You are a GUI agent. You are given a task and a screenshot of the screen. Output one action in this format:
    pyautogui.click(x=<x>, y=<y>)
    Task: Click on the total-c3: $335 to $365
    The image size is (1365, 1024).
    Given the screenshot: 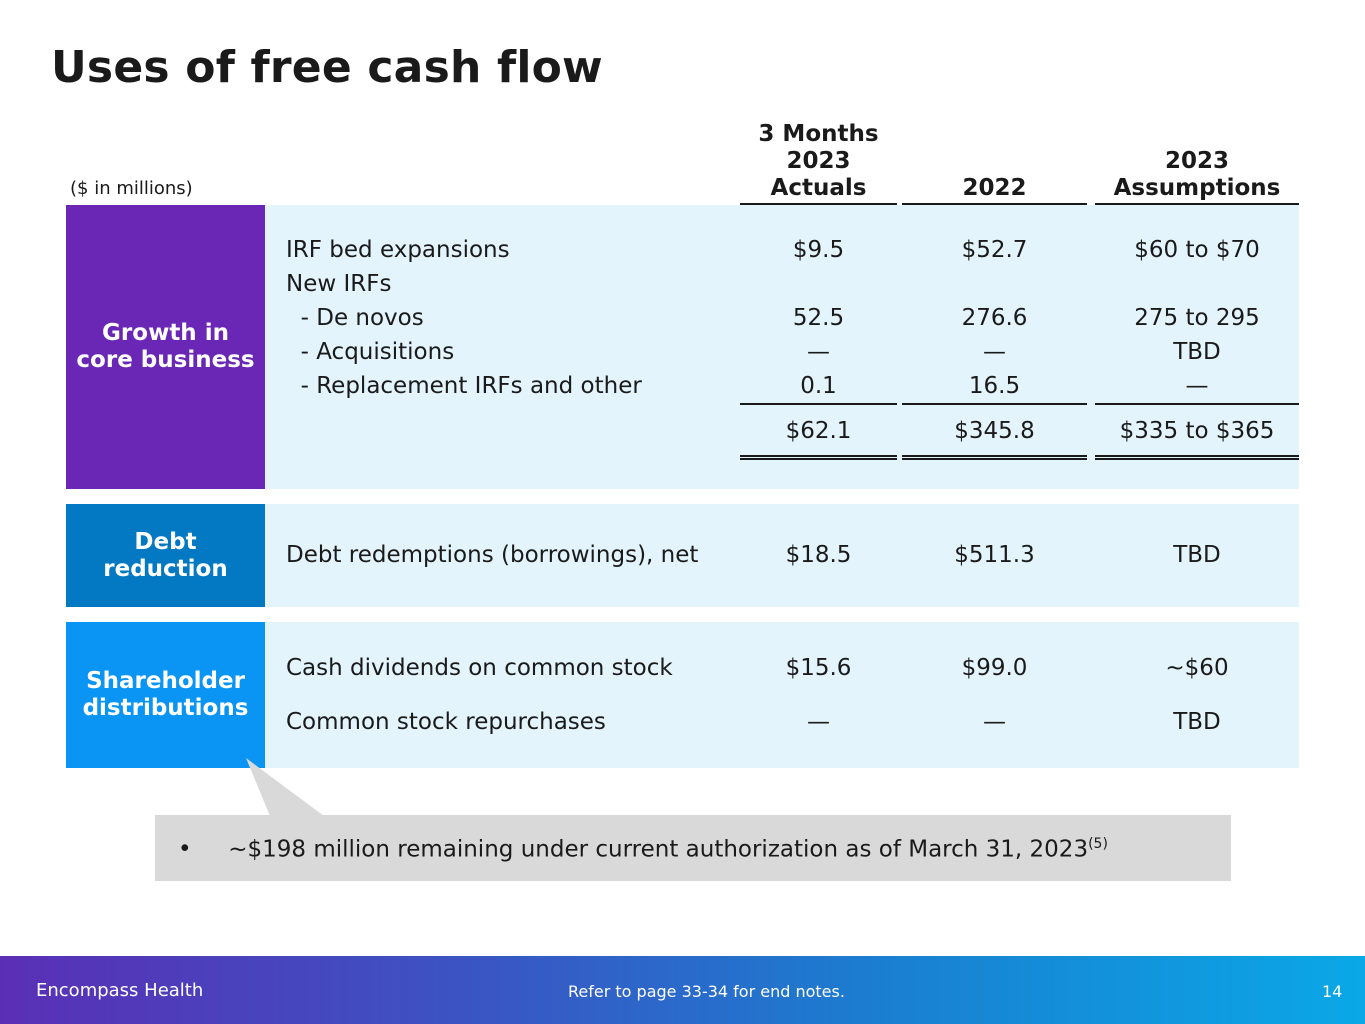 What is the action you would take?
    pyautogui.click(x=1197, y=431)
    